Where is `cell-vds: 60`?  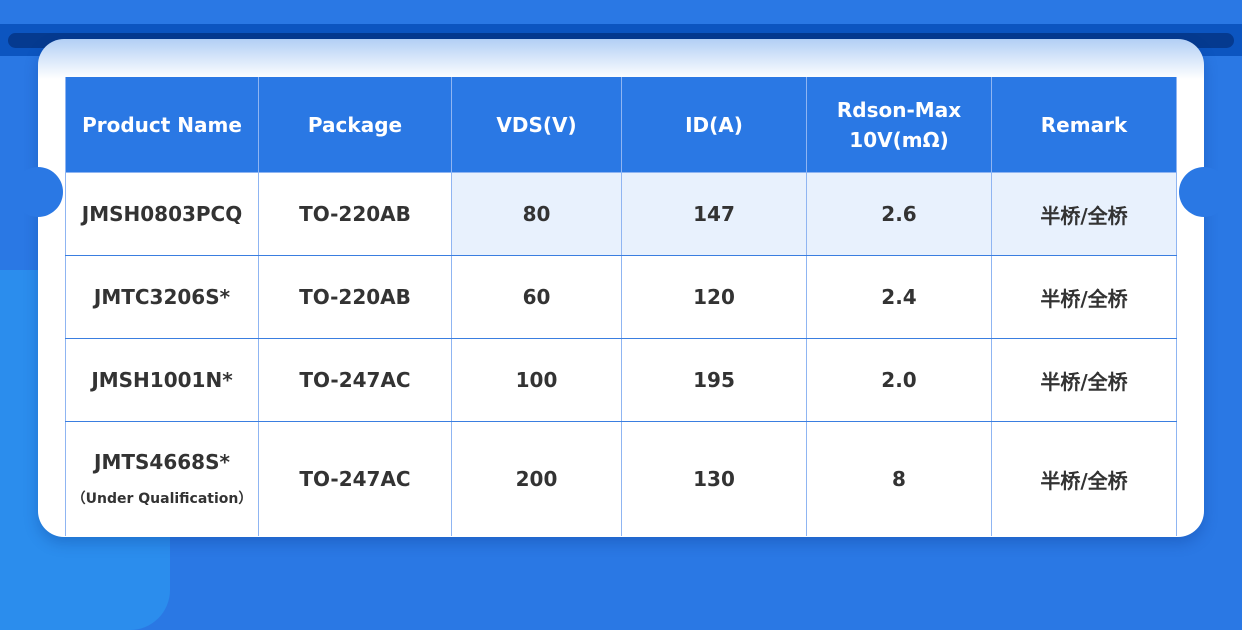 cell-vds: 60 is located at coordinates (536, 297).